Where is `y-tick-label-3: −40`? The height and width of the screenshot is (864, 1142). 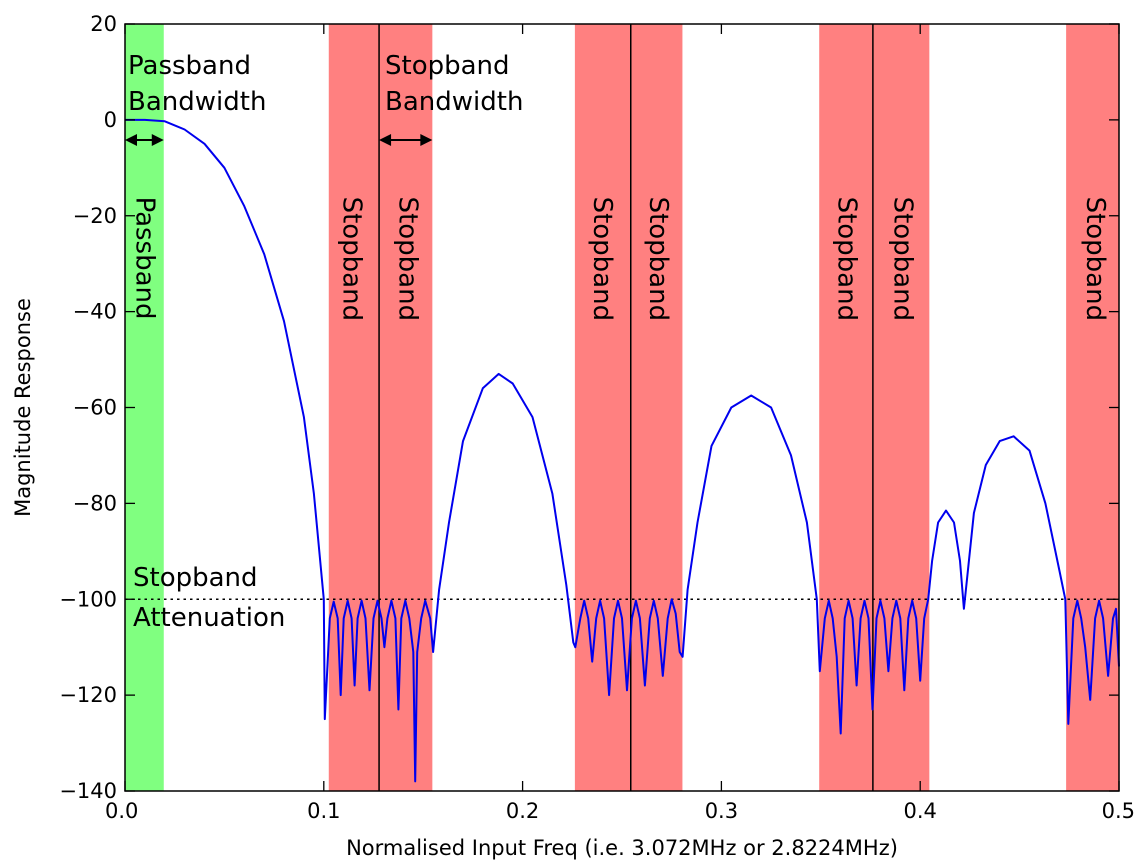 y-tick-label-3: −40 is located at coordinates (95, 312).